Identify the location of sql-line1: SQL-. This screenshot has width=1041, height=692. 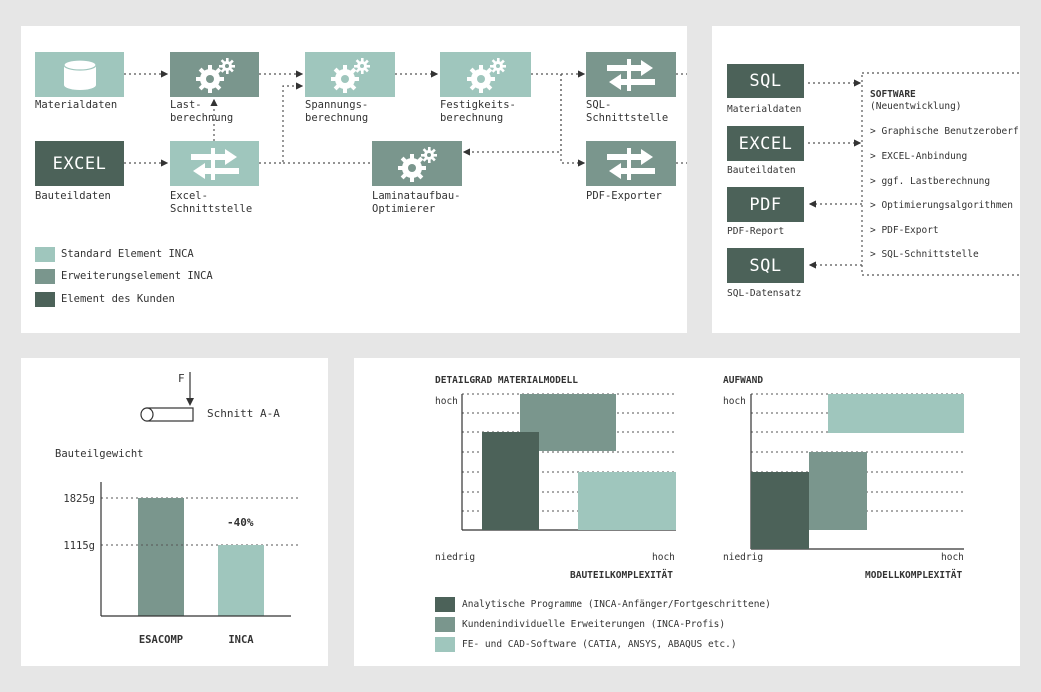
(599, 105).